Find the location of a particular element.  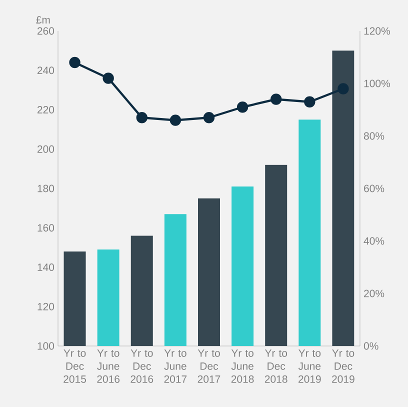

y-tick-label: 260 is located at coordinates (45, 31).